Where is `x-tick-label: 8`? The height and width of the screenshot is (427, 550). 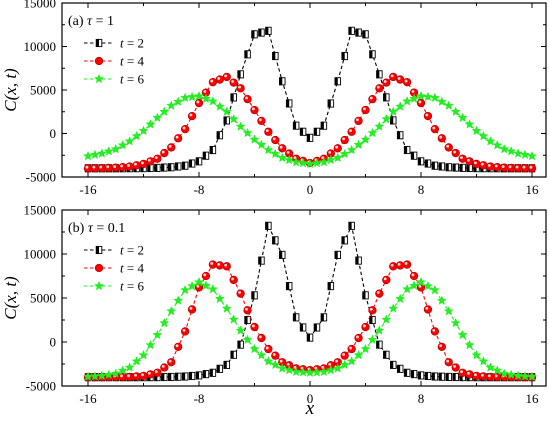
x-tick-label: 8 is located at coordinates (421, 189).